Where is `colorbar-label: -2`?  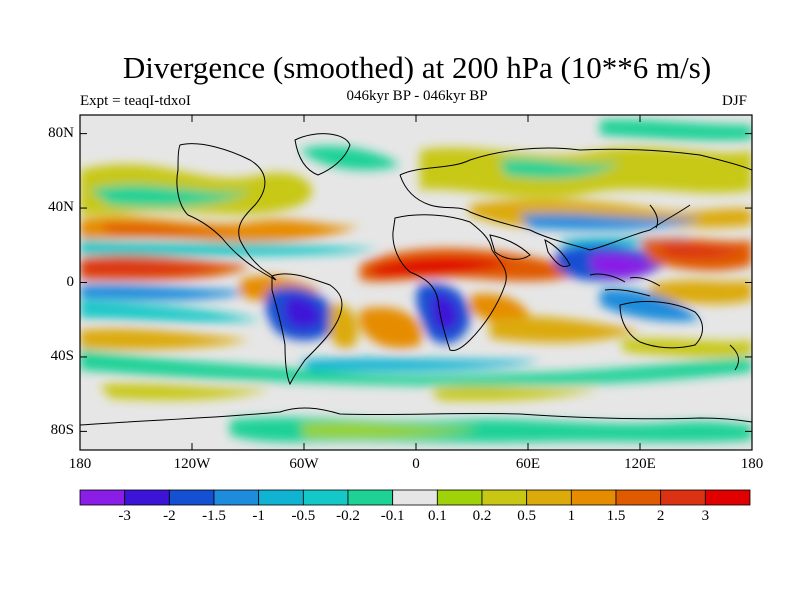
colorbar-label: -2 is located at coordinates (169, 516).